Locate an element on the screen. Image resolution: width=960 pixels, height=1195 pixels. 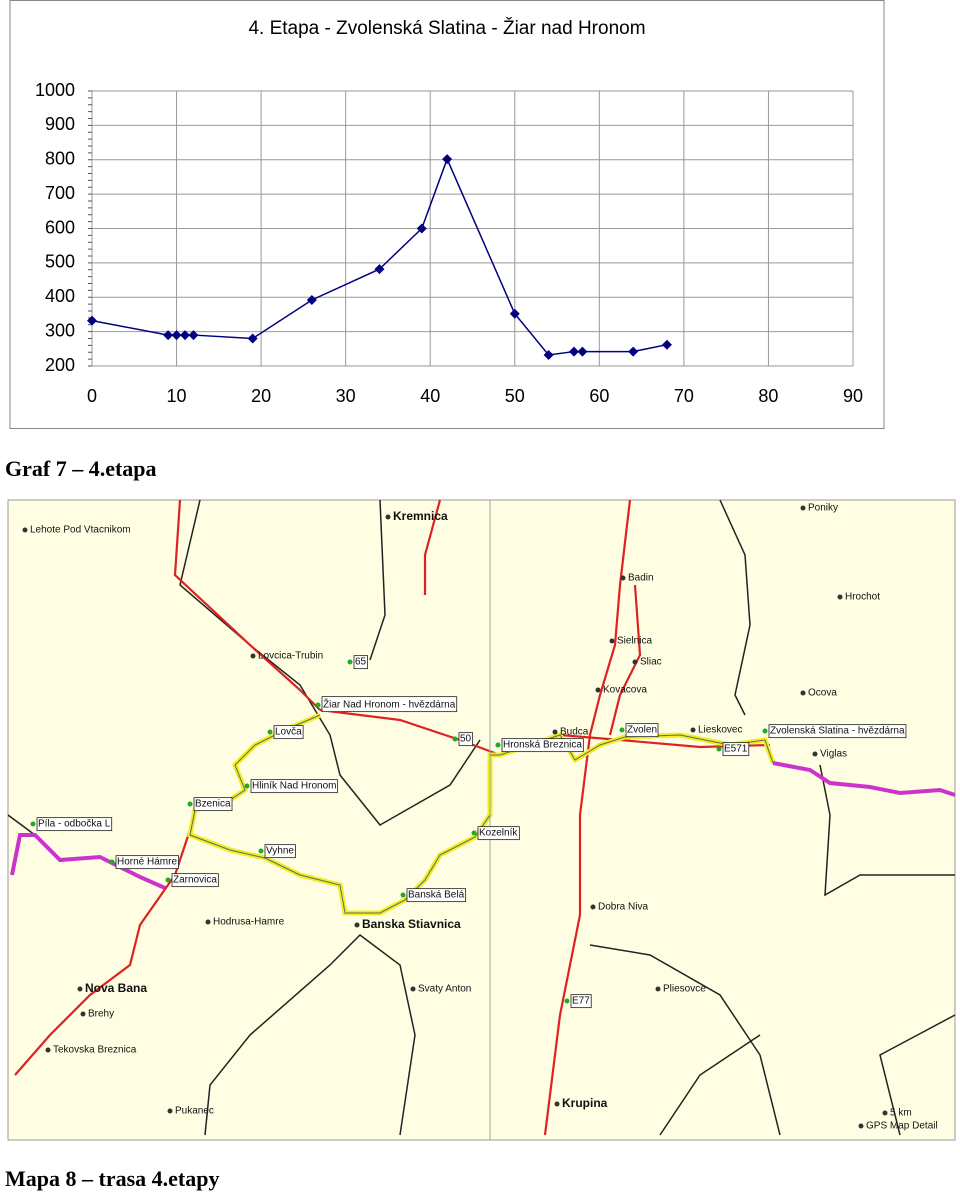
place-label: Vyhne is located at coordinates (280, 851).